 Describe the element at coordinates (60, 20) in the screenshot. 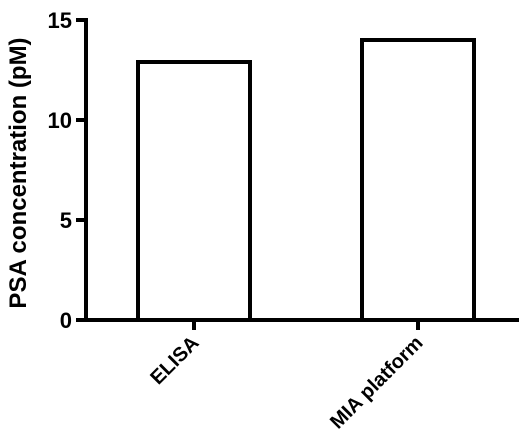

I see `y-tick-label: 15` at that location.